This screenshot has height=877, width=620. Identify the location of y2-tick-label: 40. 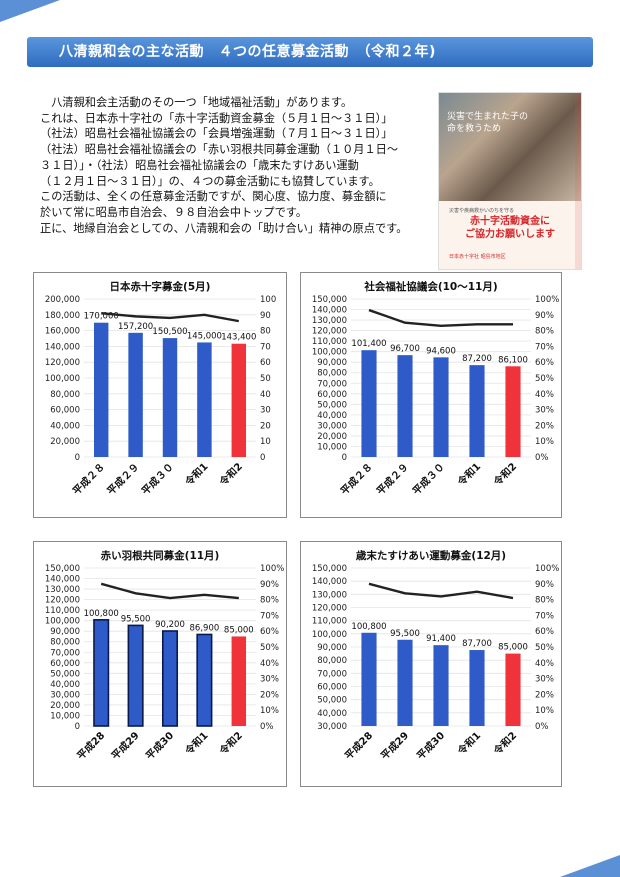
(265, 395).